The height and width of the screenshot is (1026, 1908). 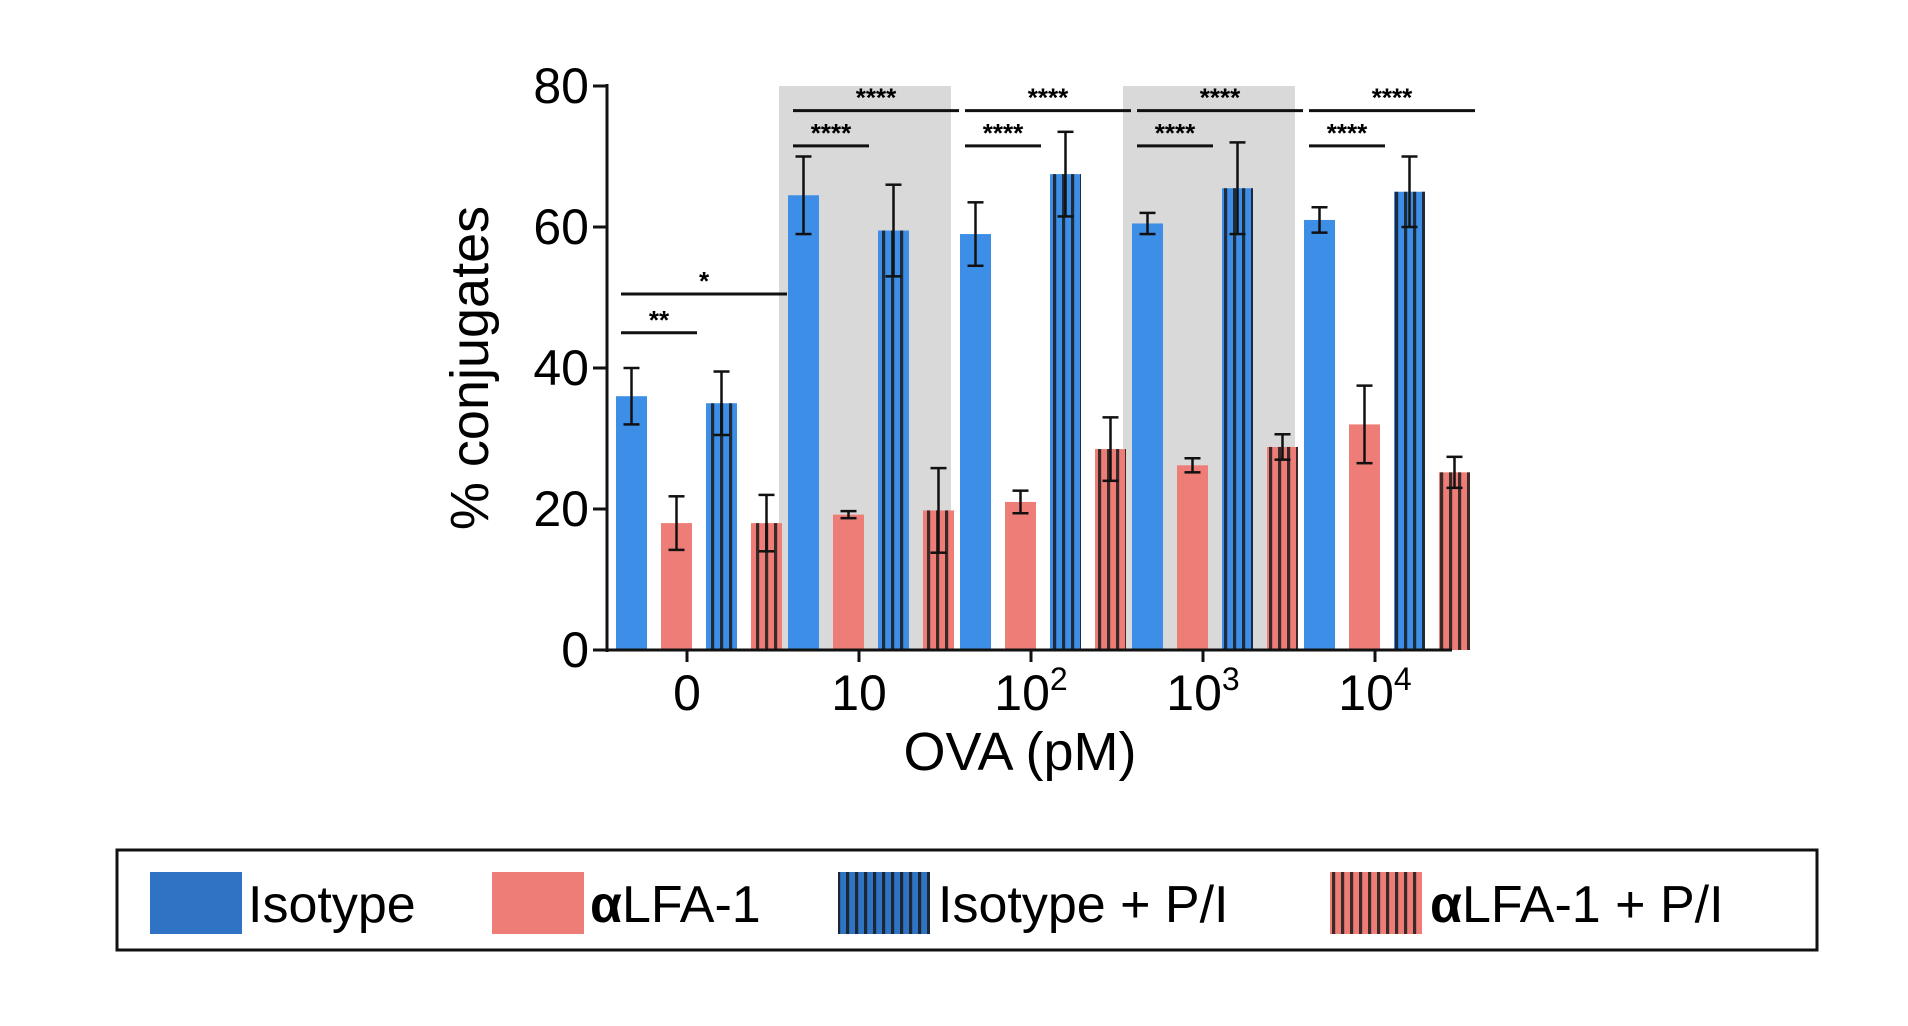 What do you see at coordinates (561, 227) in the screenshot?
I see `y-tick-label: 60` at bounding box center [561, 227].